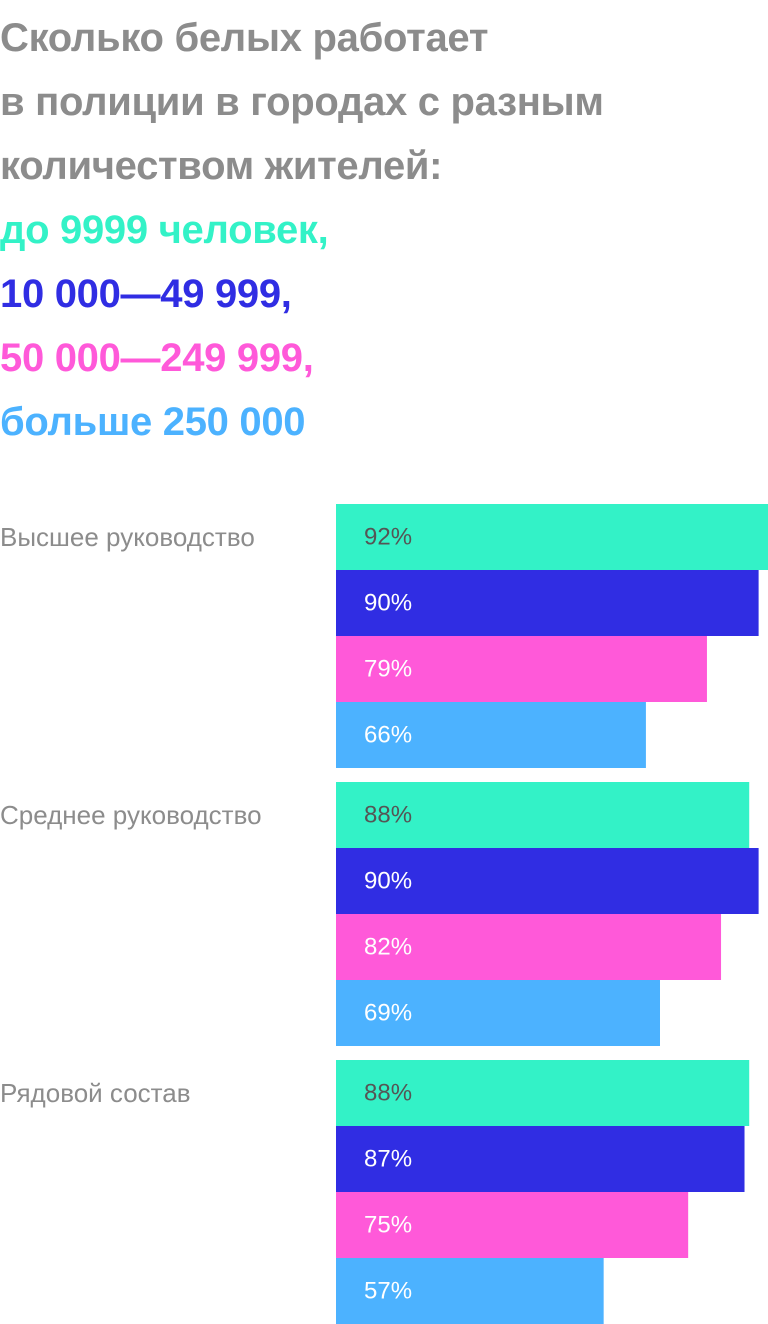 The width and height of the screenshot is (768, 1324). I want to click on bar-value-label: 66%, so click(388, 735).